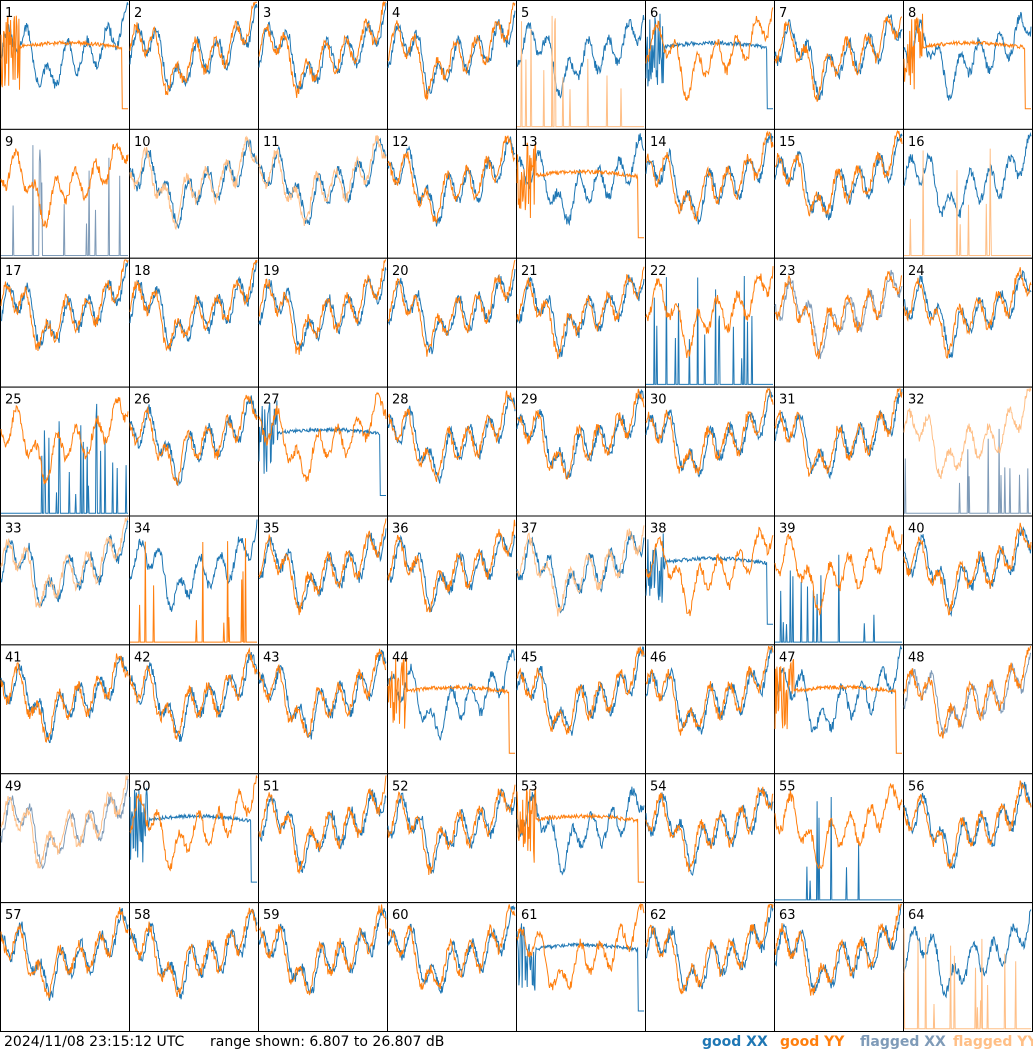 The width and height of the screenshot is (1033, 1053). What do you see at coordinates (839, 709) in the screenshot?
I see `panel-47: 47` at bounding box center [839, 709].